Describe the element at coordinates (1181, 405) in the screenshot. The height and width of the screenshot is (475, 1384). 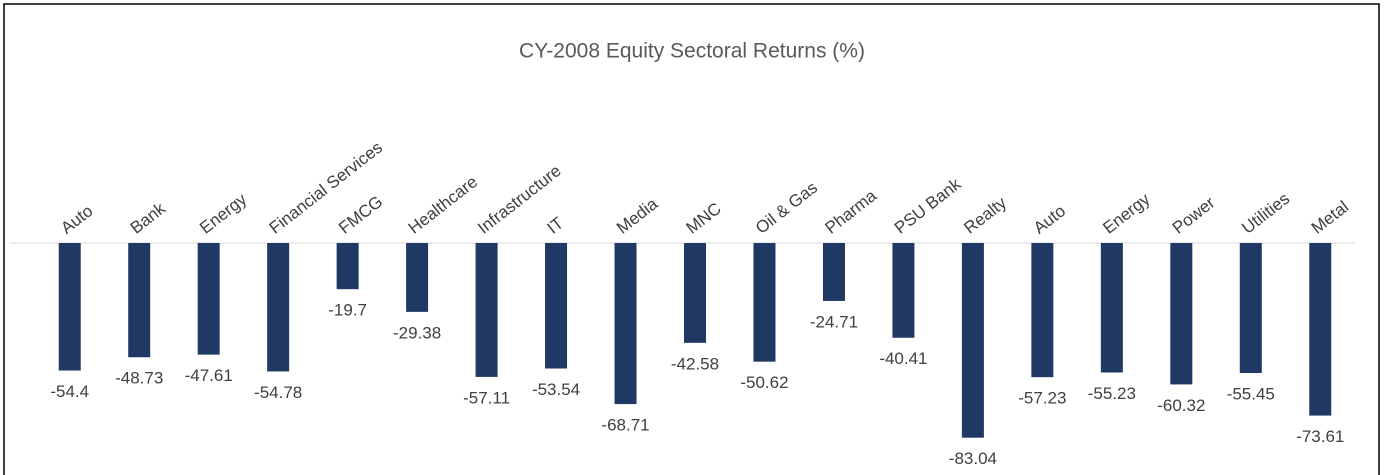
I see `data-label: -60.32` at that location.